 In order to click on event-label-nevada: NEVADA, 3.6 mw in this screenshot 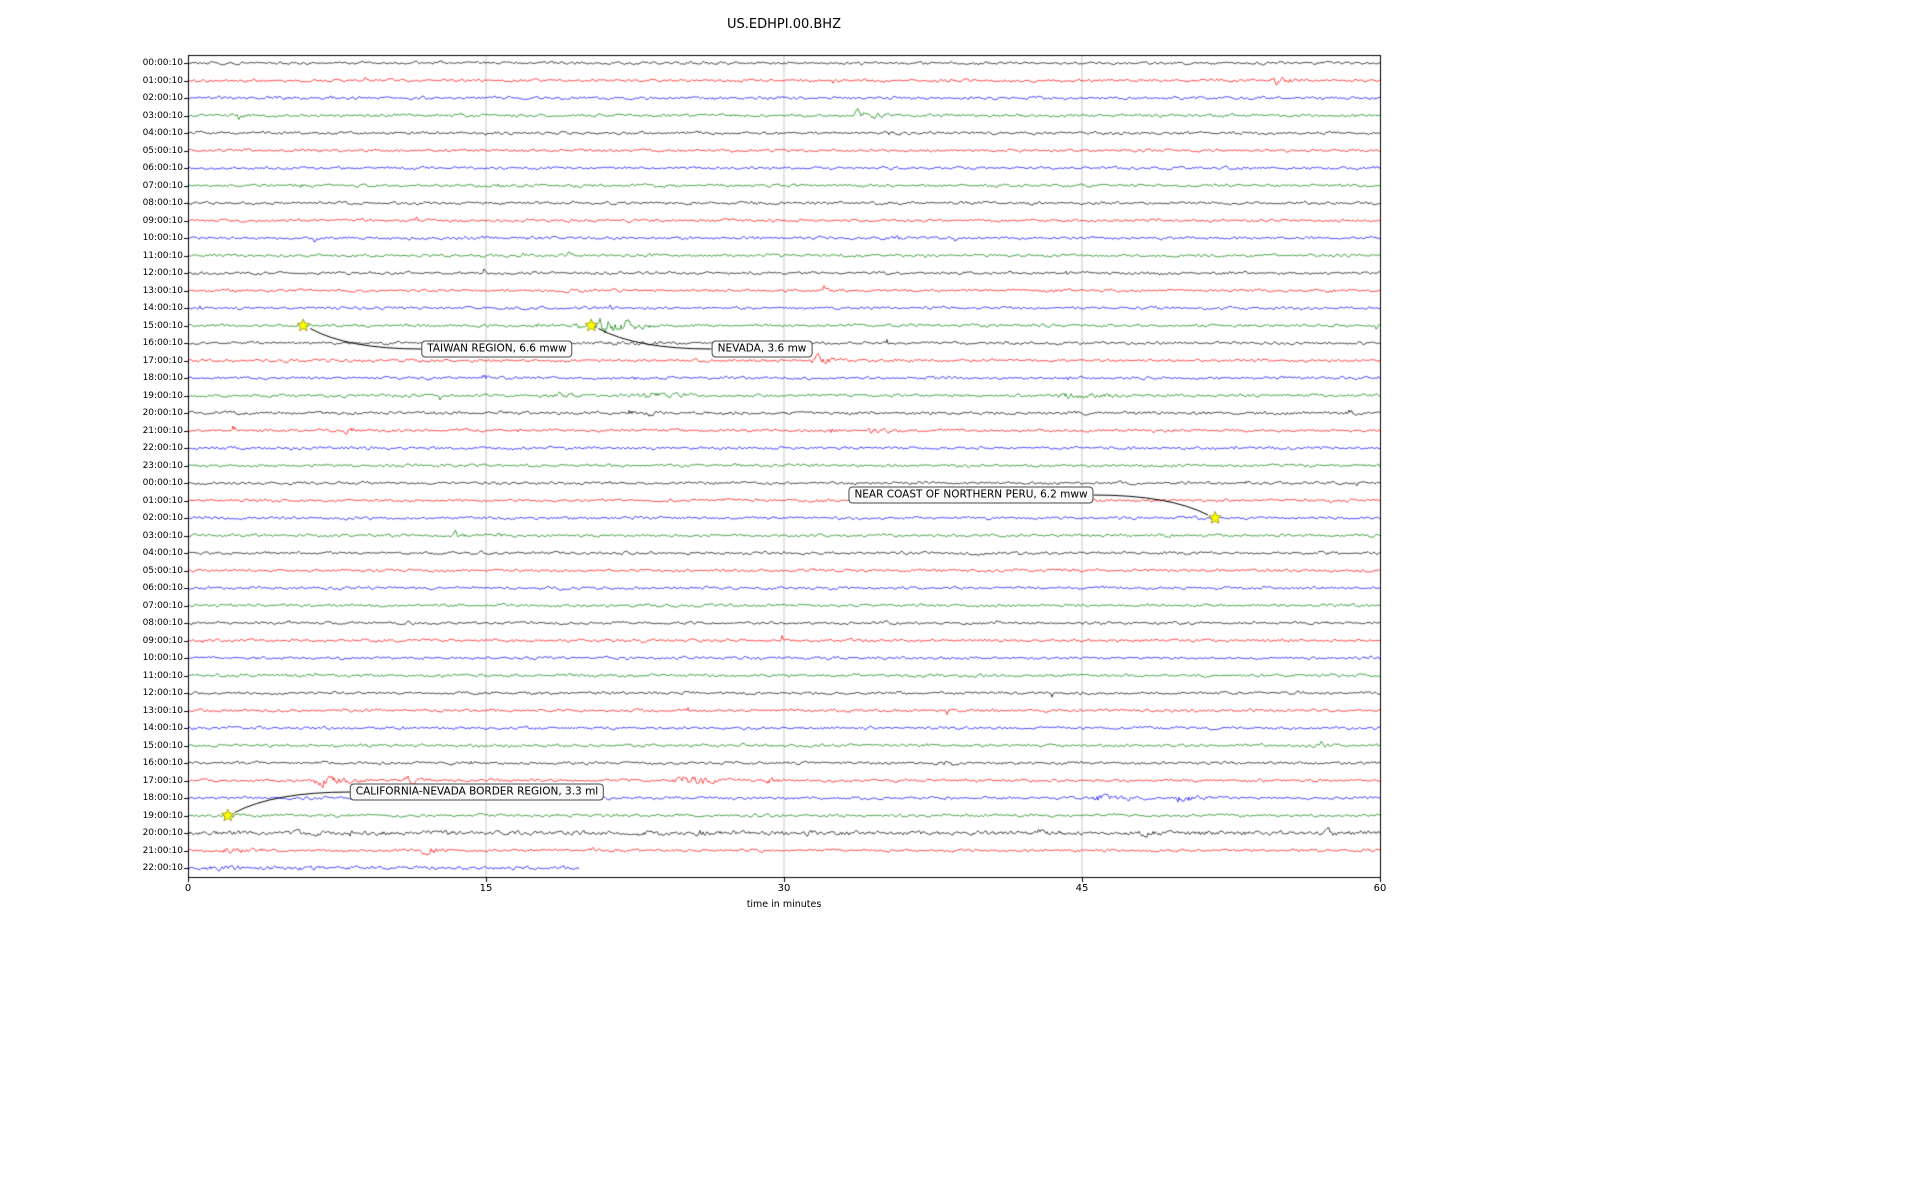, I will do `click(762, 349)`.